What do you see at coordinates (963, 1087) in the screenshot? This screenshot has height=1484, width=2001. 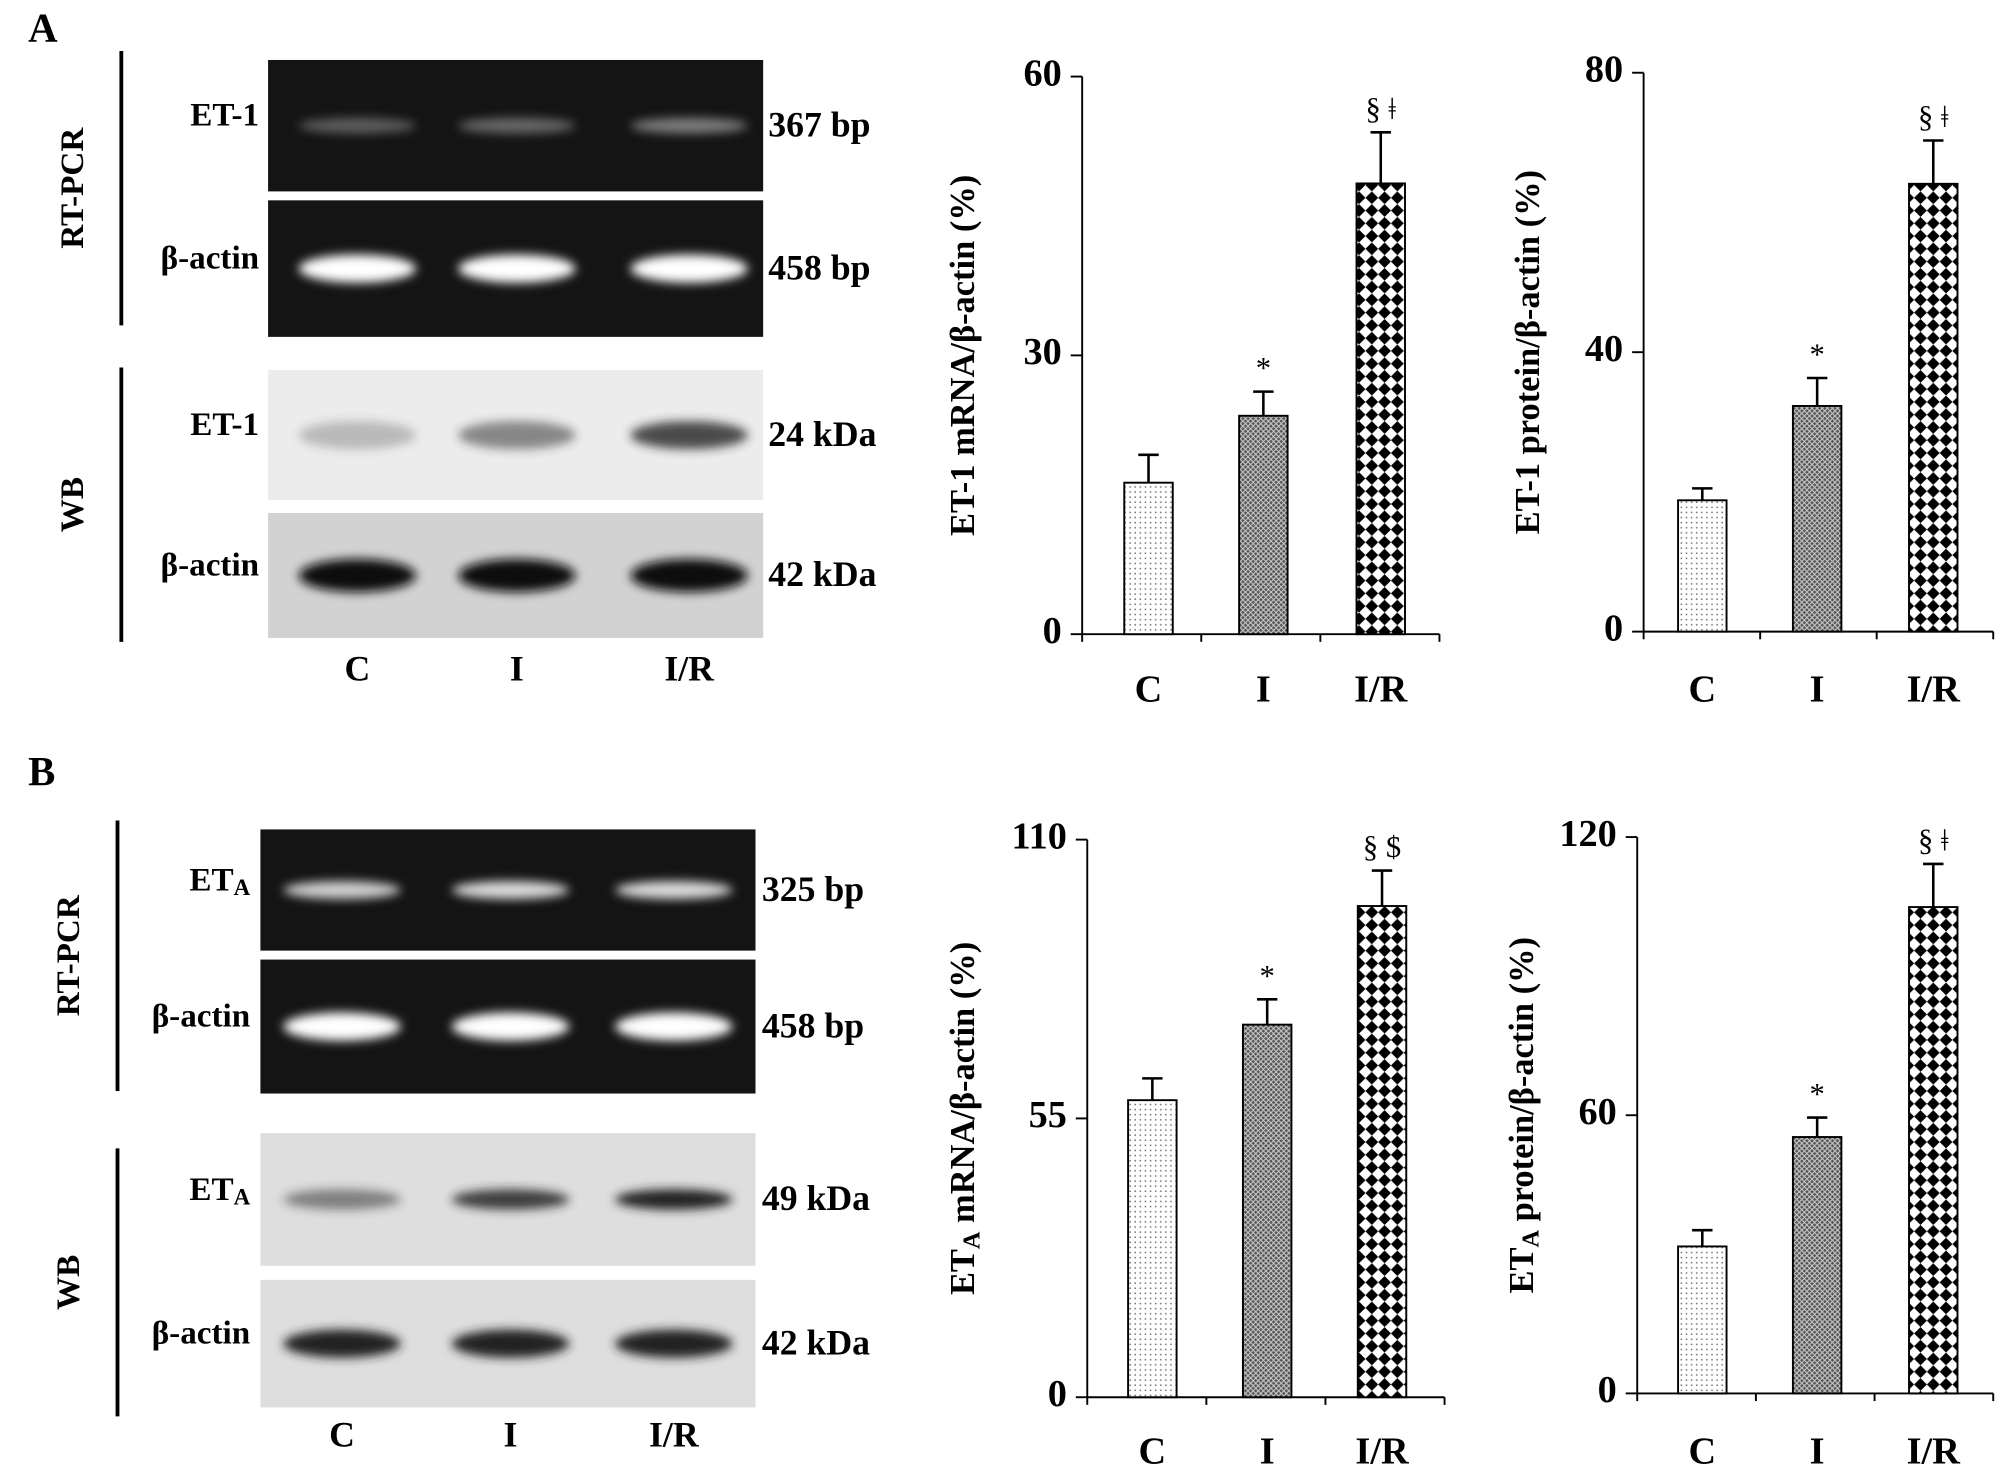 I see `y-axis-title-part: mRNA/β-actin (%)` at bounding box center [963, 1087].